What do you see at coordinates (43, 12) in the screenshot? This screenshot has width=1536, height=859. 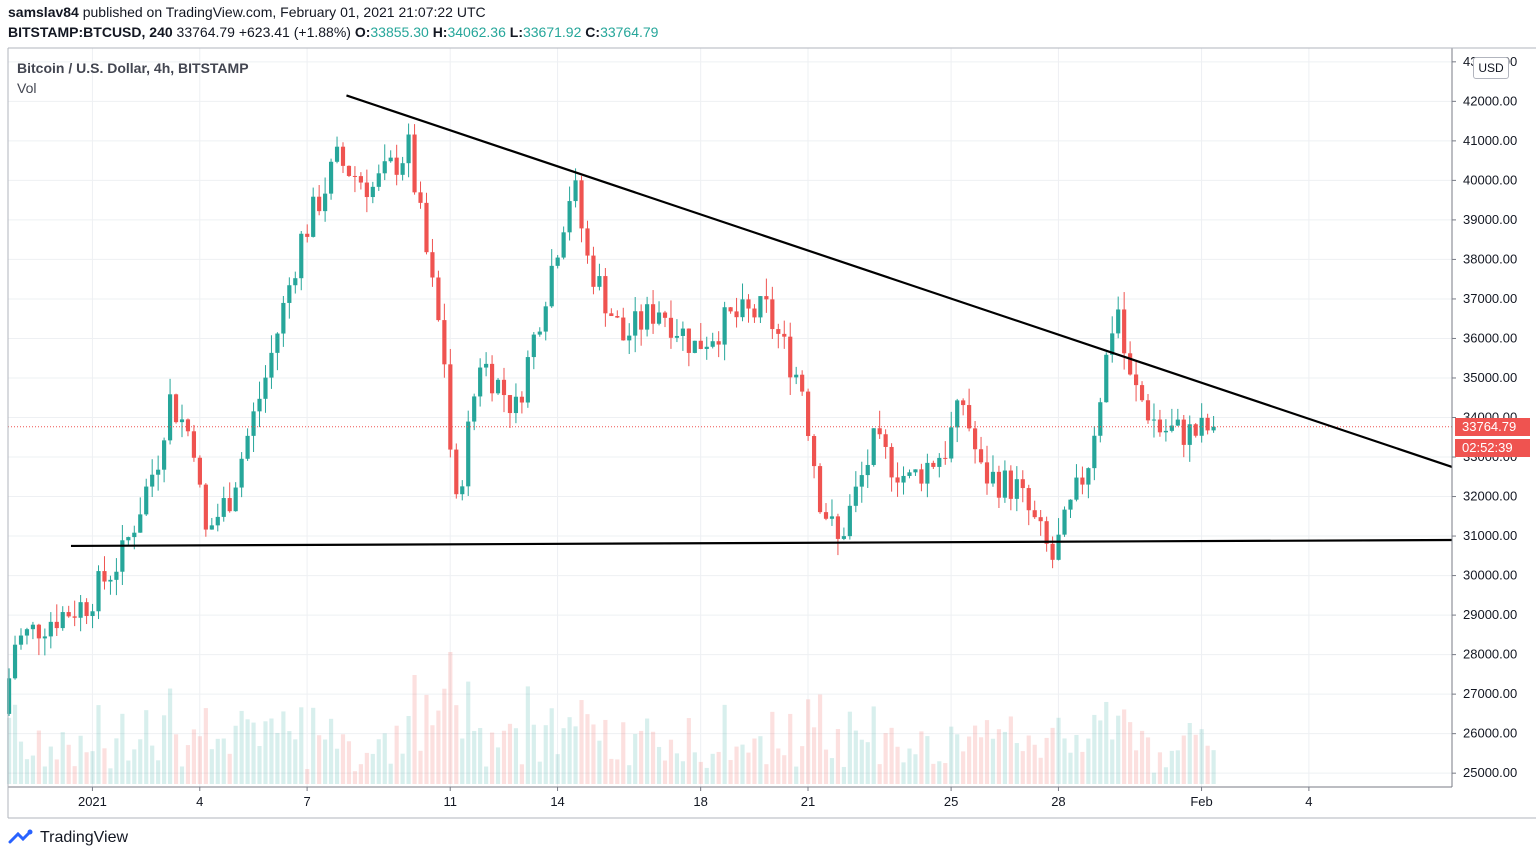 I see `publisher-name: samslav84` at bounding box center [43, 12].